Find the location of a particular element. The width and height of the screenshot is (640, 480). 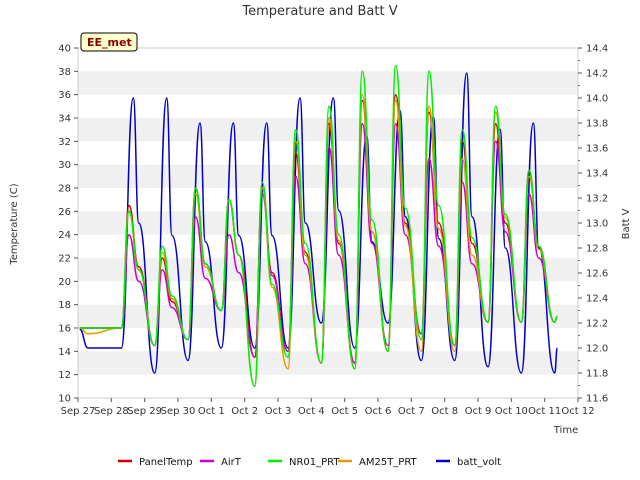

y2-tick-label: 13.0 is located at coordinates (597, 224).